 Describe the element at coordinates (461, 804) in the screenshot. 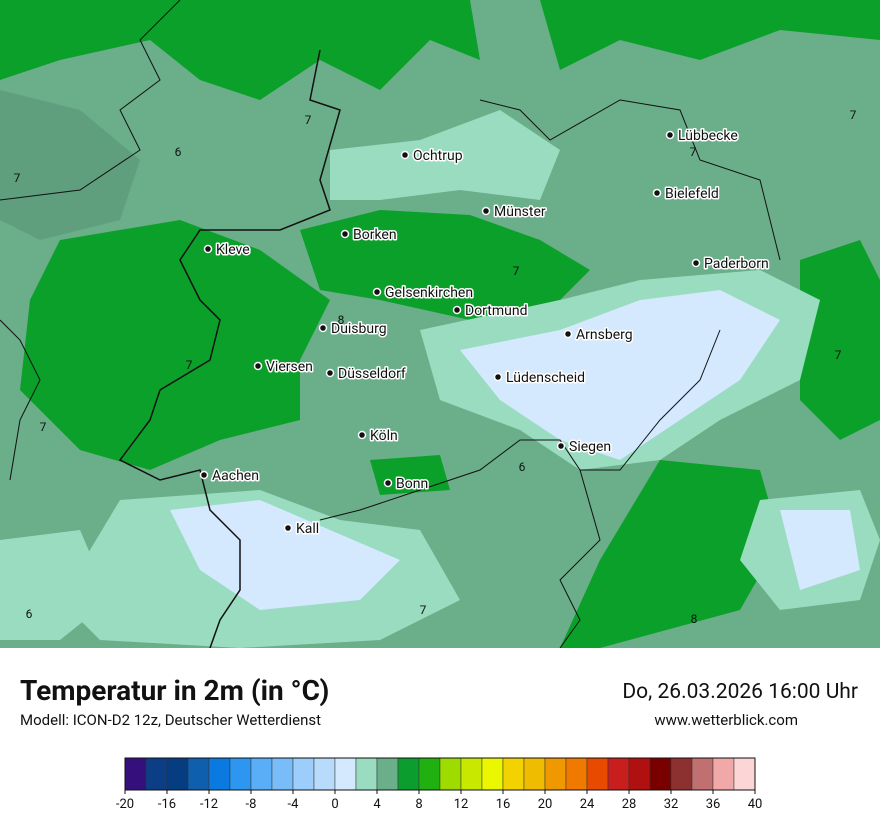

I see `legend-tick-label: 12` at that location.